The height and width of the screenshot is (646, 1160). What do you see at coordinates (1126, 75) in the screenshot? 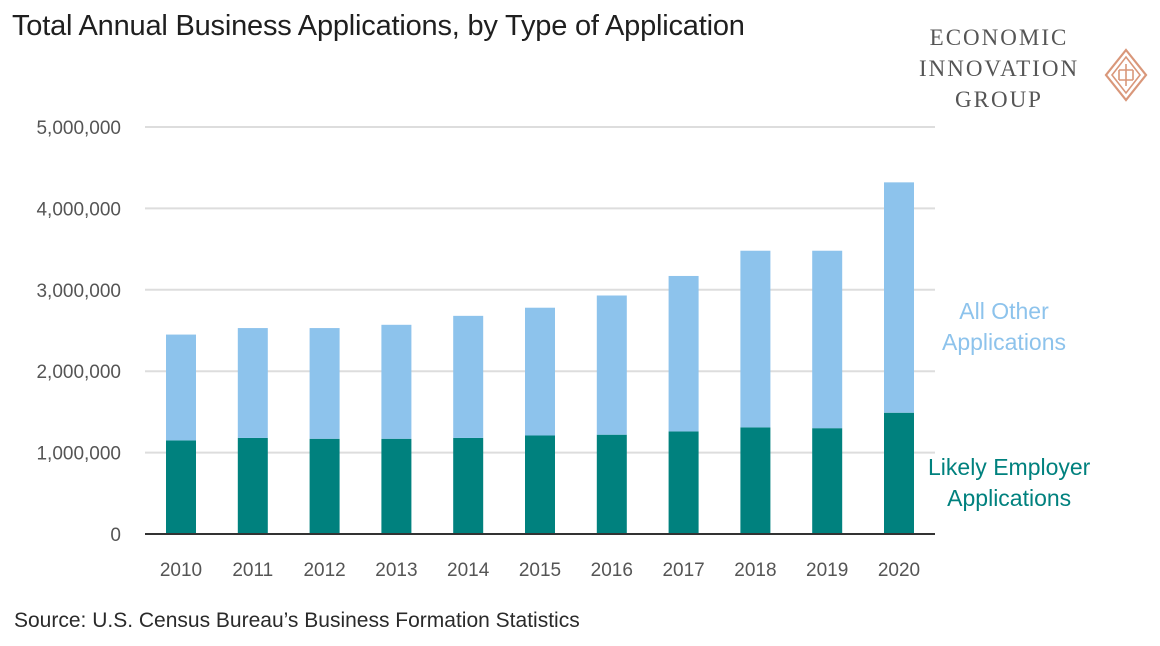
I see `diamond-logo-icon` at bounding box center [1126, 75].